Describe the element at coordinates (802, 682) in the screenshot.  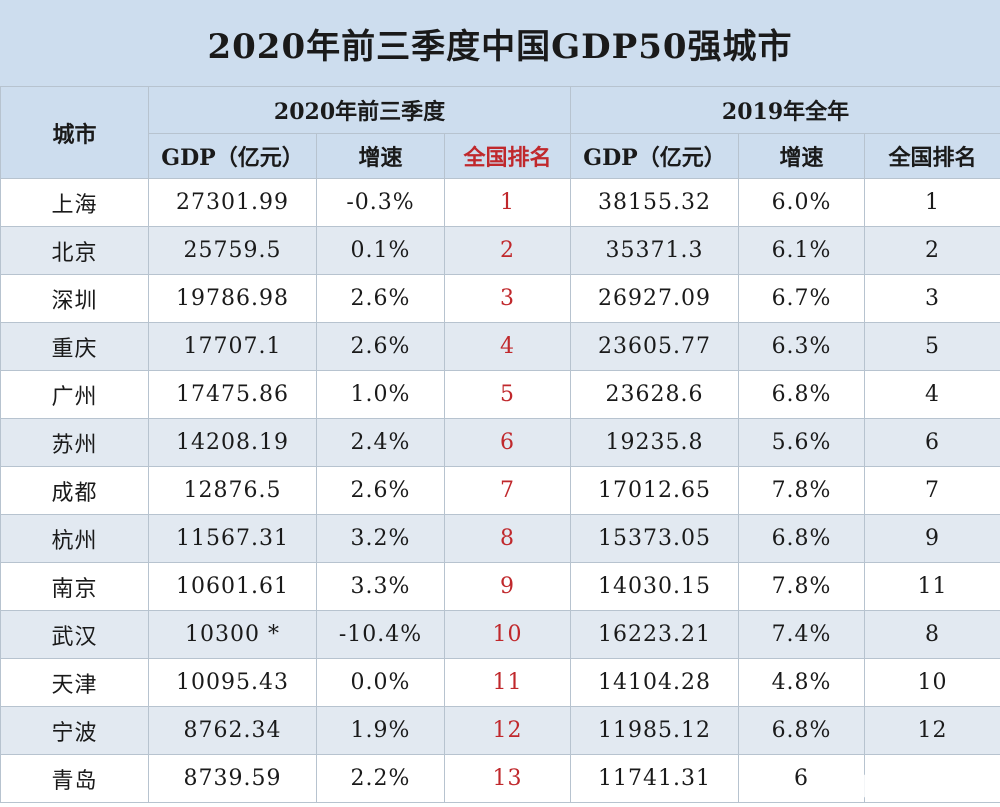
I see `cell-growth-2019: 4.8%` at that location.